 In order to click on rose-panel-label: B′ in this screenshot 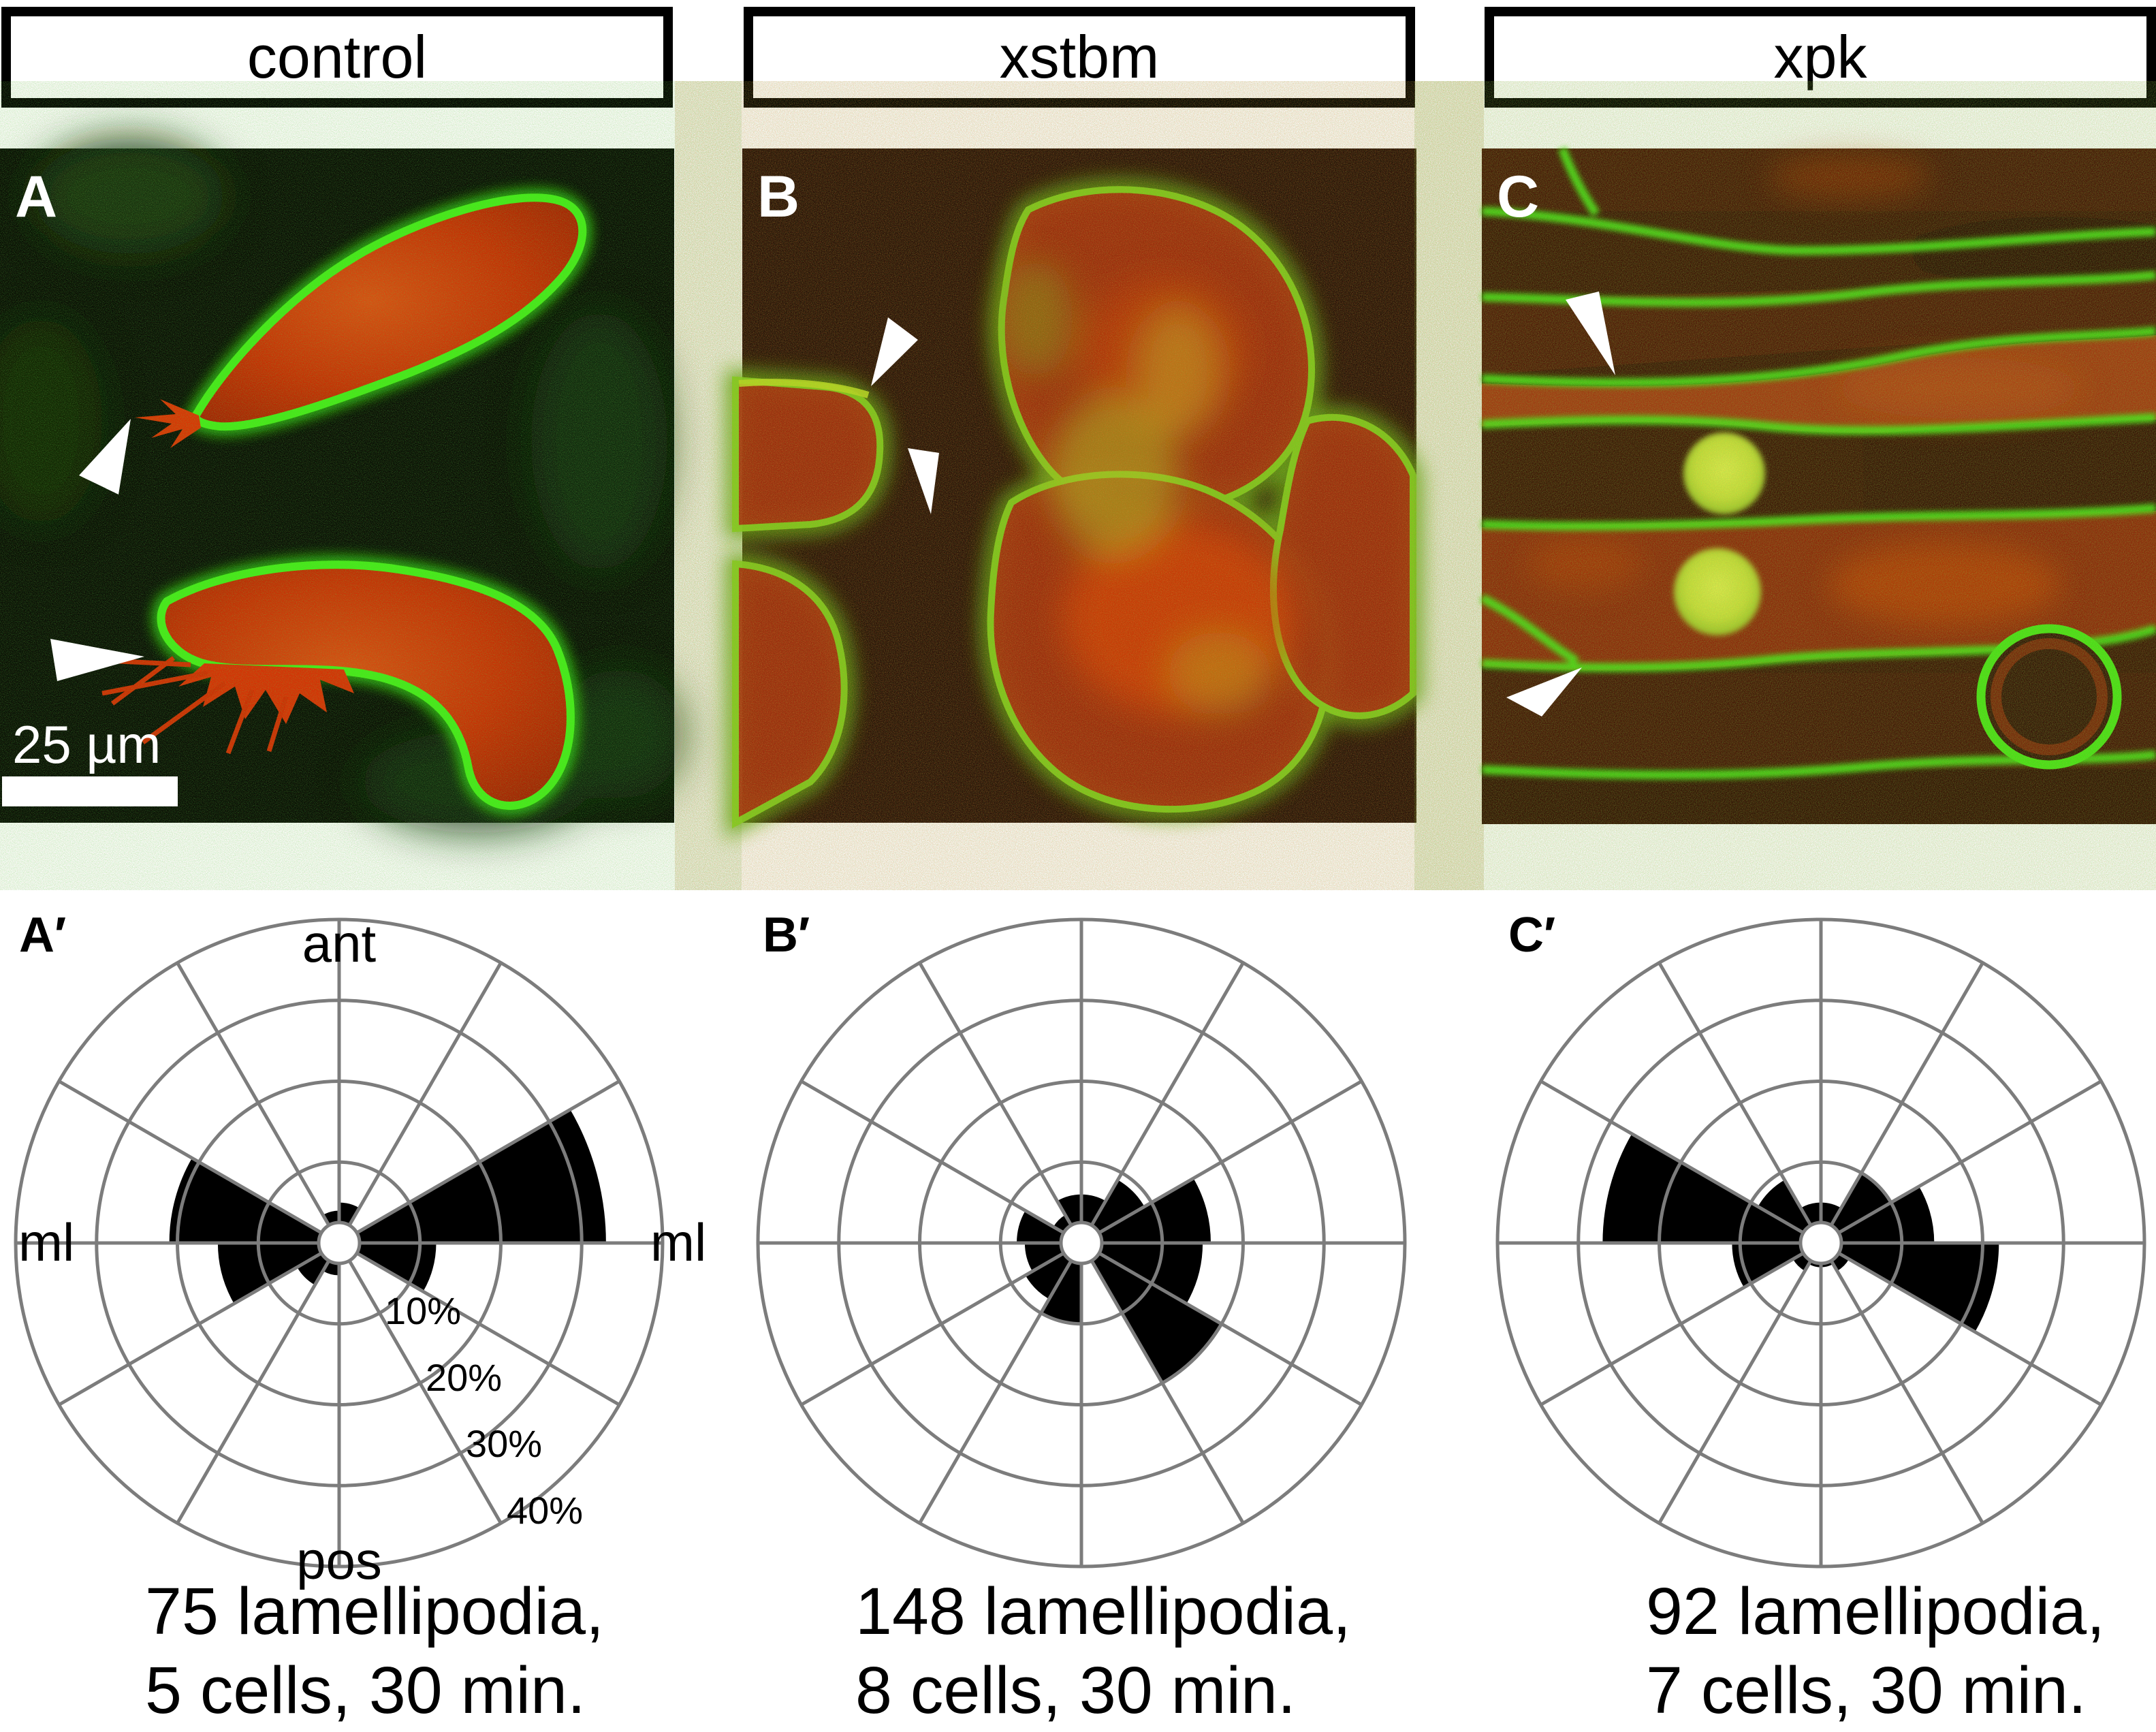, I will do `click(787, 935)`.